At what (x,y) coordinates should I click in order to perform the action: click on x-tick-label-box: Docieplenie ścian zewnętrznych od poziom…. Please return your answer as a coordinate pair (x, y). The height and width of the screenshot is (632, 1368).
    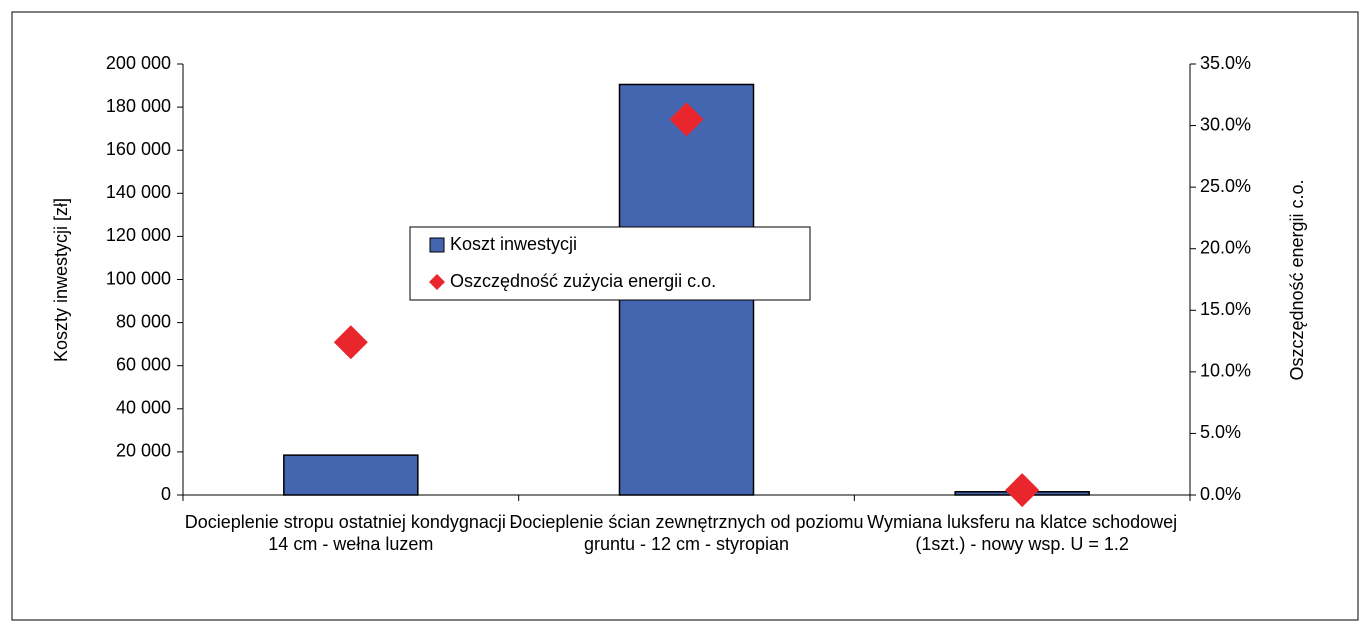
    Looking at the image, I should click on (686, 533).